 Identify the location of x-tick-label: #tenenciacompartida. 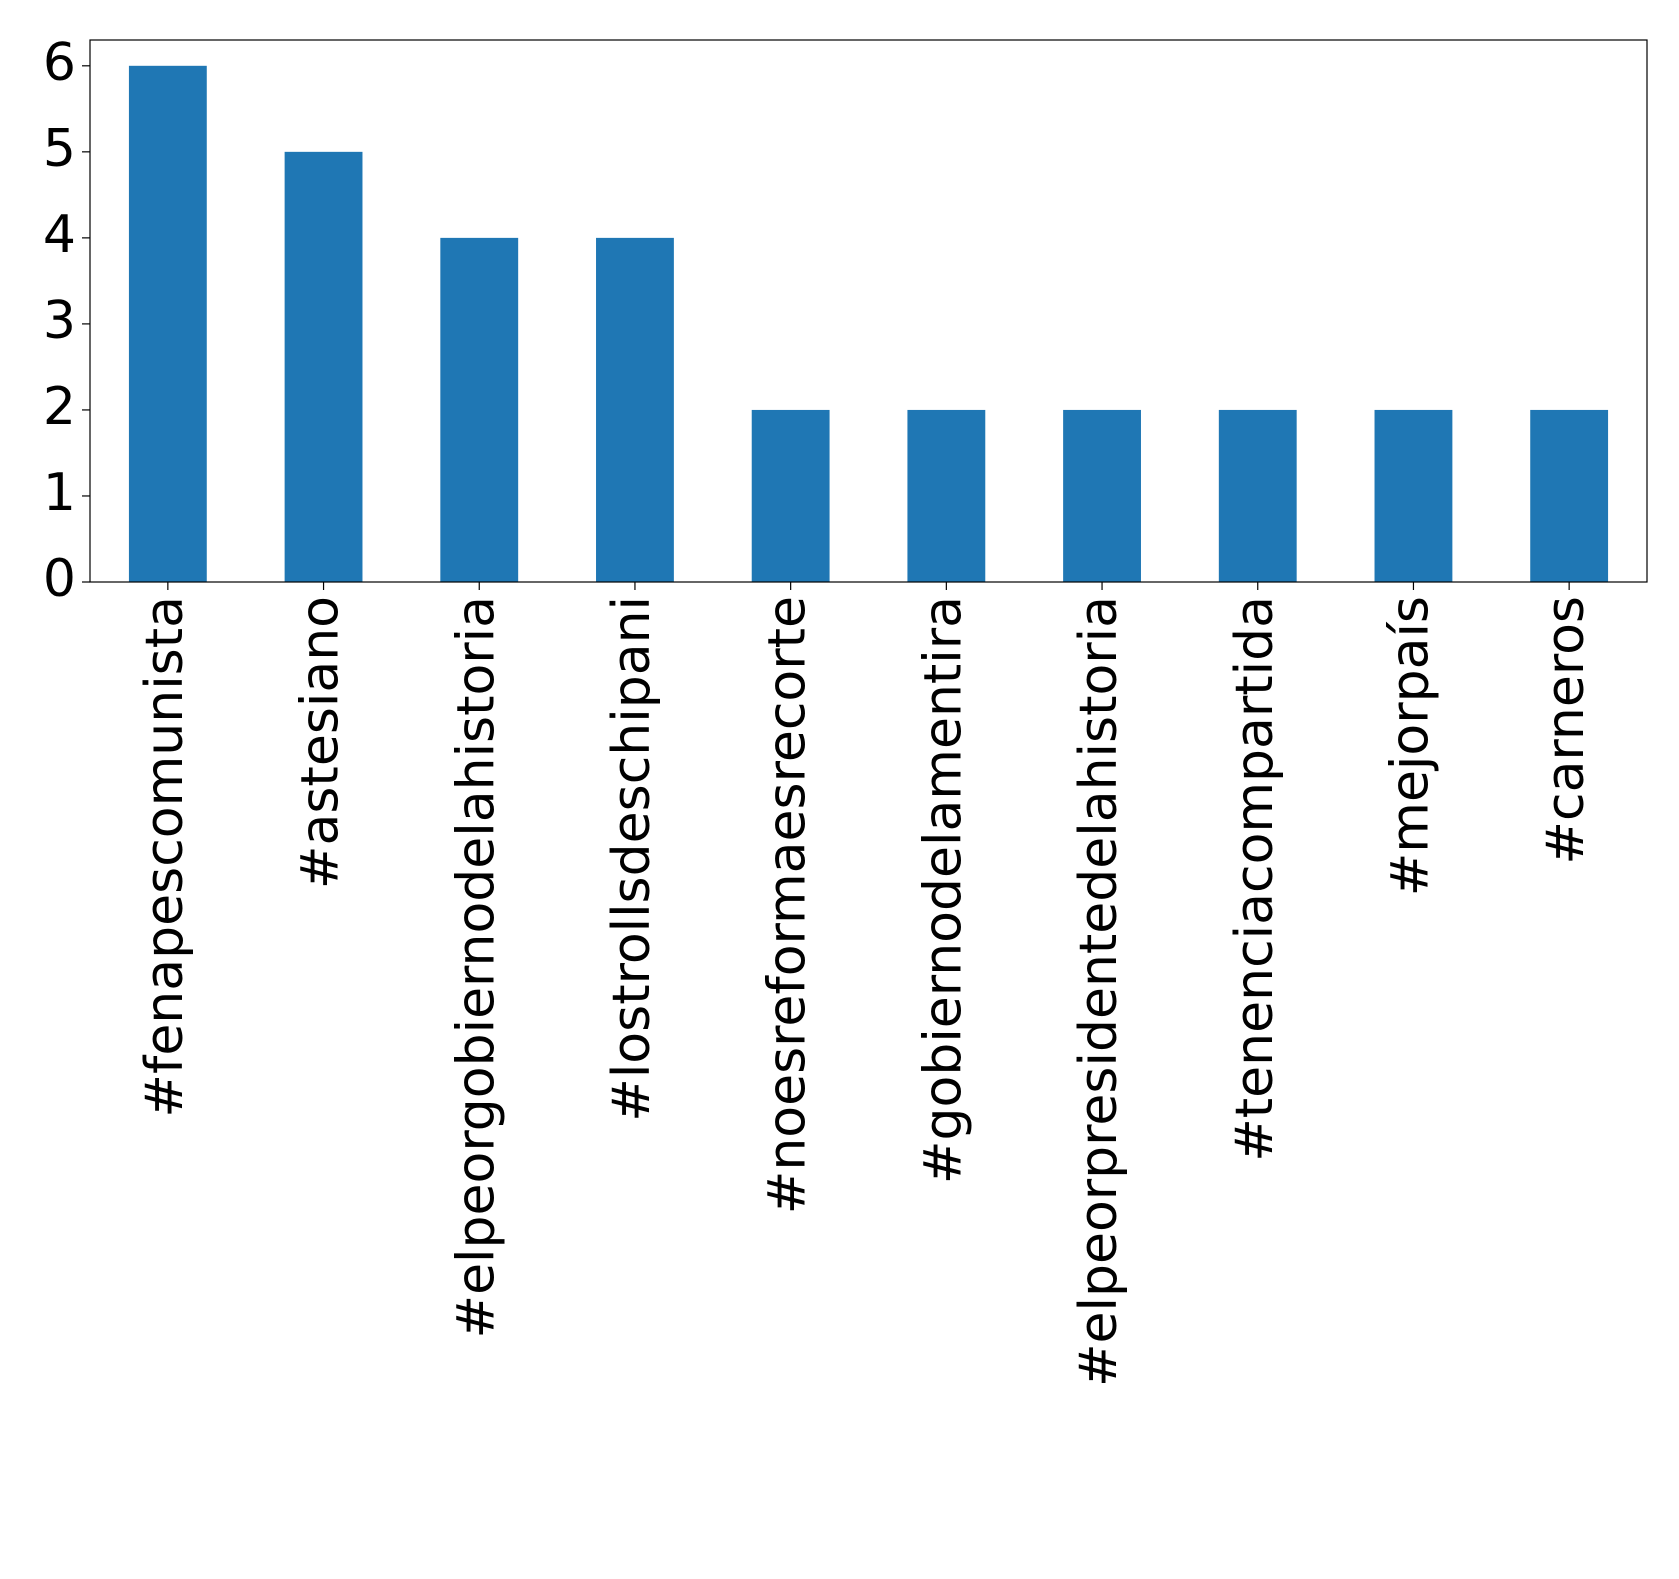
(1255, 879).